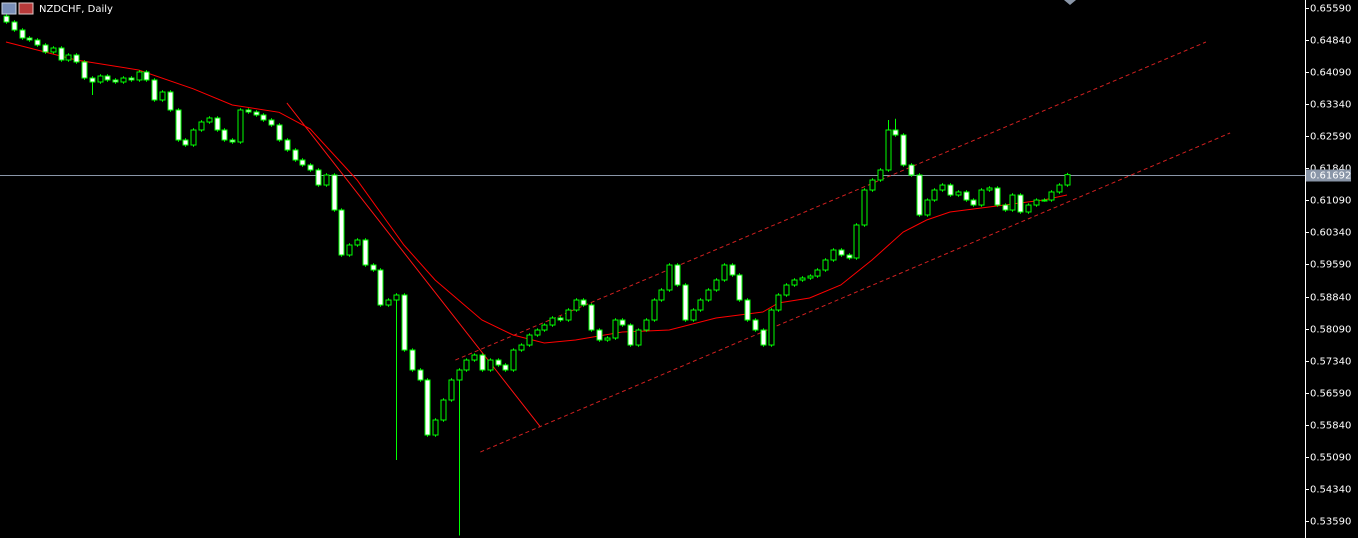 This screenshot has width=1358, height=538. What do you see at coordinates (1330, 233) in the screenshot?
I see `y-tick-label: 0.60340` at bounding box center [1330, 233].